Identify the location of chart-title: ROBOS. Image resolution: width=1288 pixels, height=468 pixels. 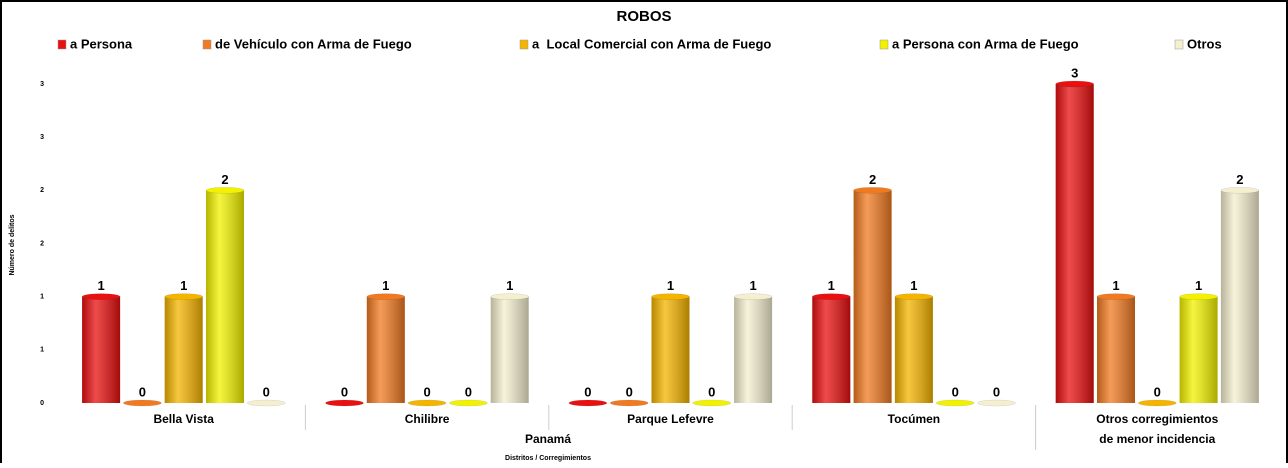
(643, 16).